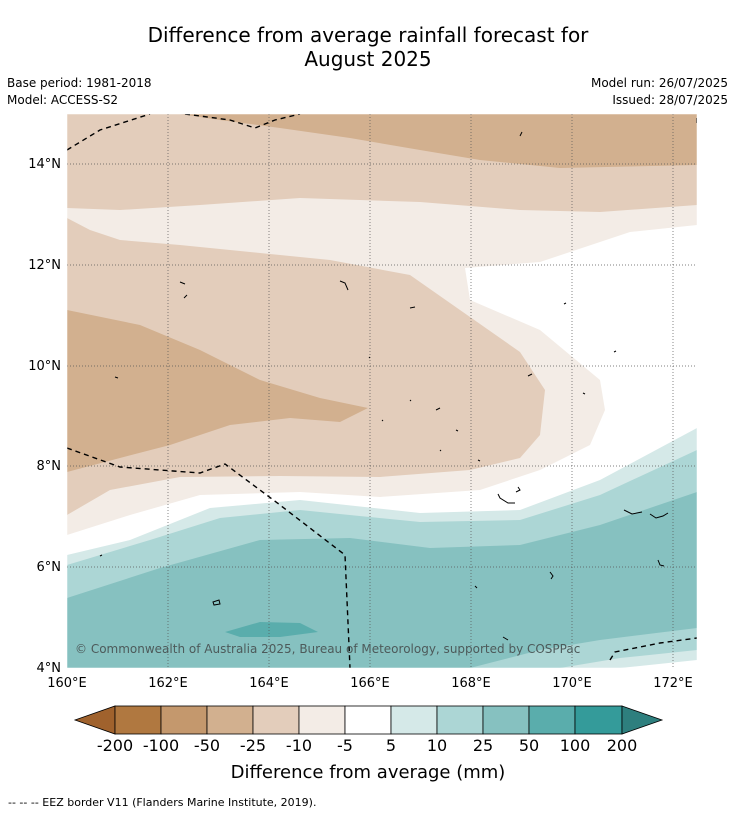 This screenshot has width=736, height=816. I want to click on lon-tick-162e: 162°E, so click(168, 683).